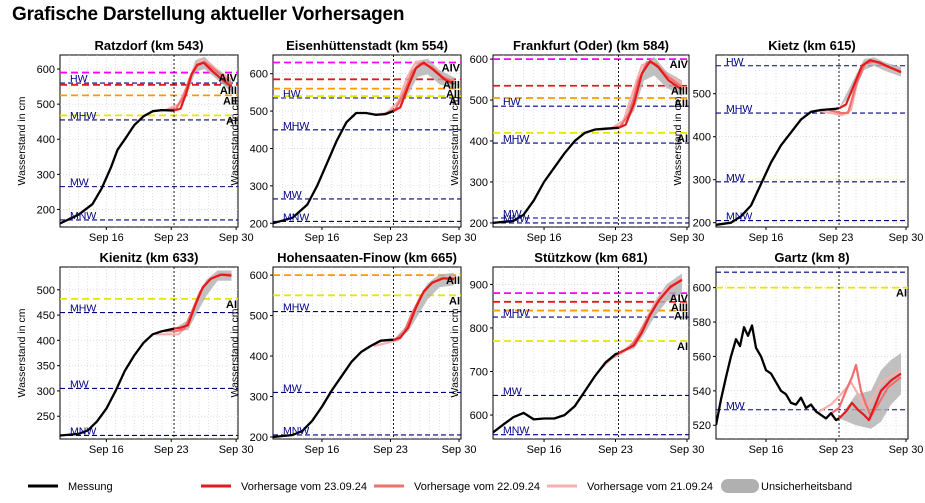  Describe the element at coordinates (46, 367) in the screenshot. I see `y-tick-label: 350` at that location.